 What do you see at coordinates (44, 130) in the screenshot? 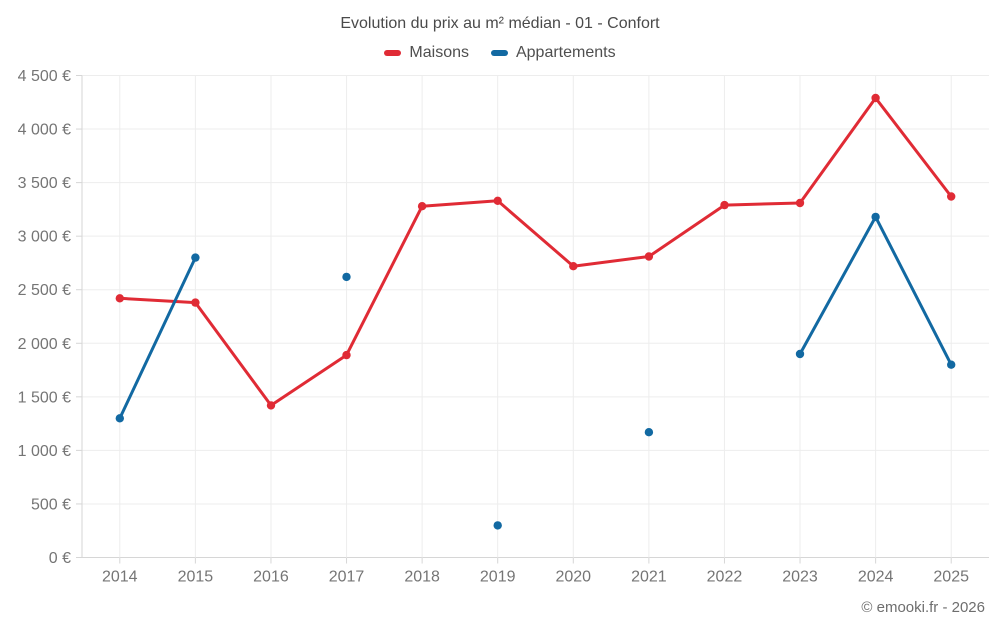
I see `y-tick-label: 4 000 €` at bounding box center [44, 130].